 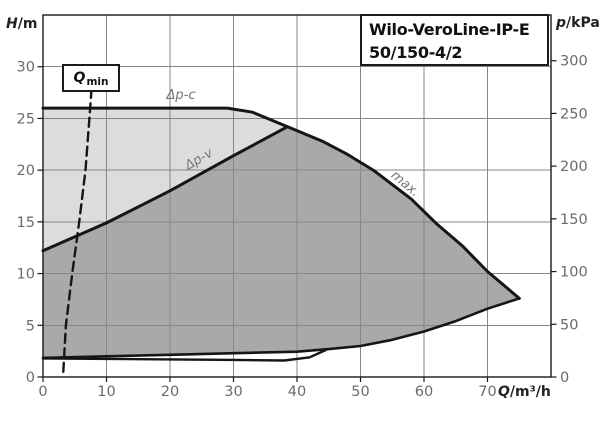 What do you see at coordinates (561, 23) in the screenshot?
I see `right-axis-variable: p` at bounding box center [561, 23].